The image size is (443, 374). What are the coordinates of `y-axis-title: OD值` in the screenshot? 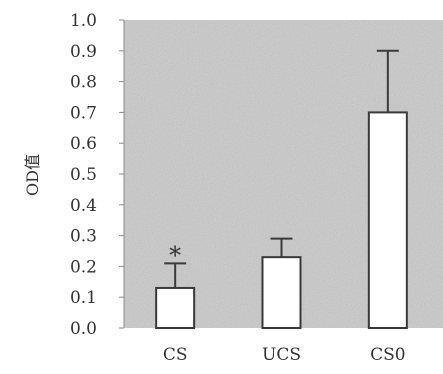 It's located at (32, 175).